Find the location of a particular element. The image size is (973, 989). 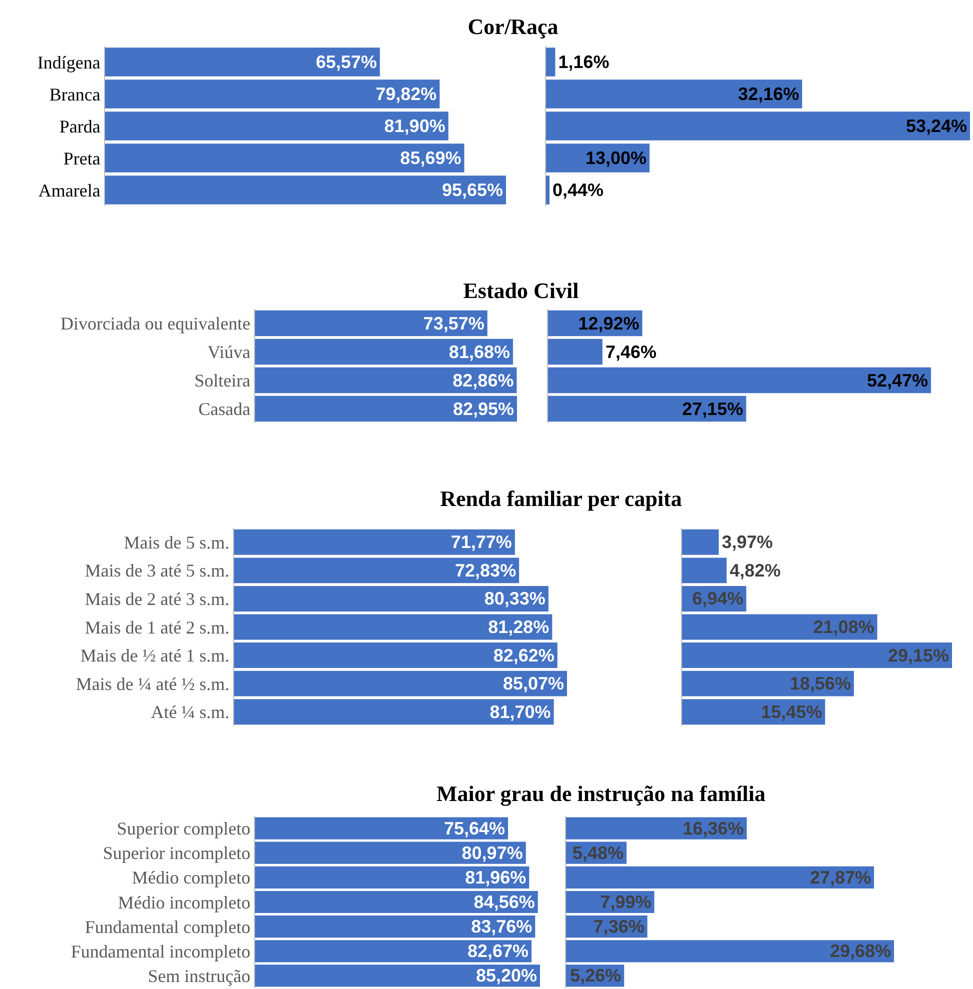

data-label: 13,00% is located at coordinates (616, 158).